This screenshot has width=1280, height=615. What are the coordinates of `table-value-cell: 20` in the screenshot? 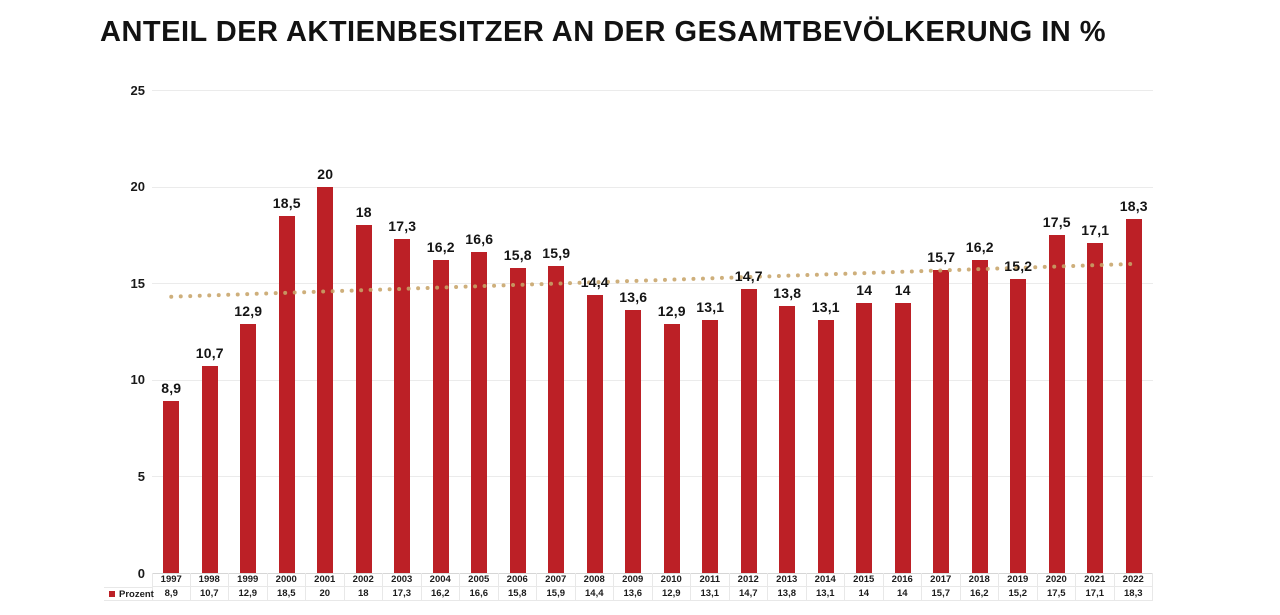 It's located at (325, 594).